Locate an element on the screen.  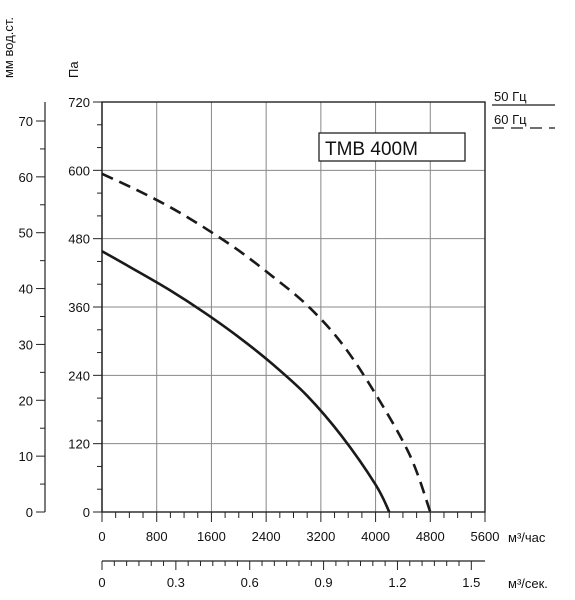
x-secondary-tick-label: 0.6 is located at coordinates (250, 582).